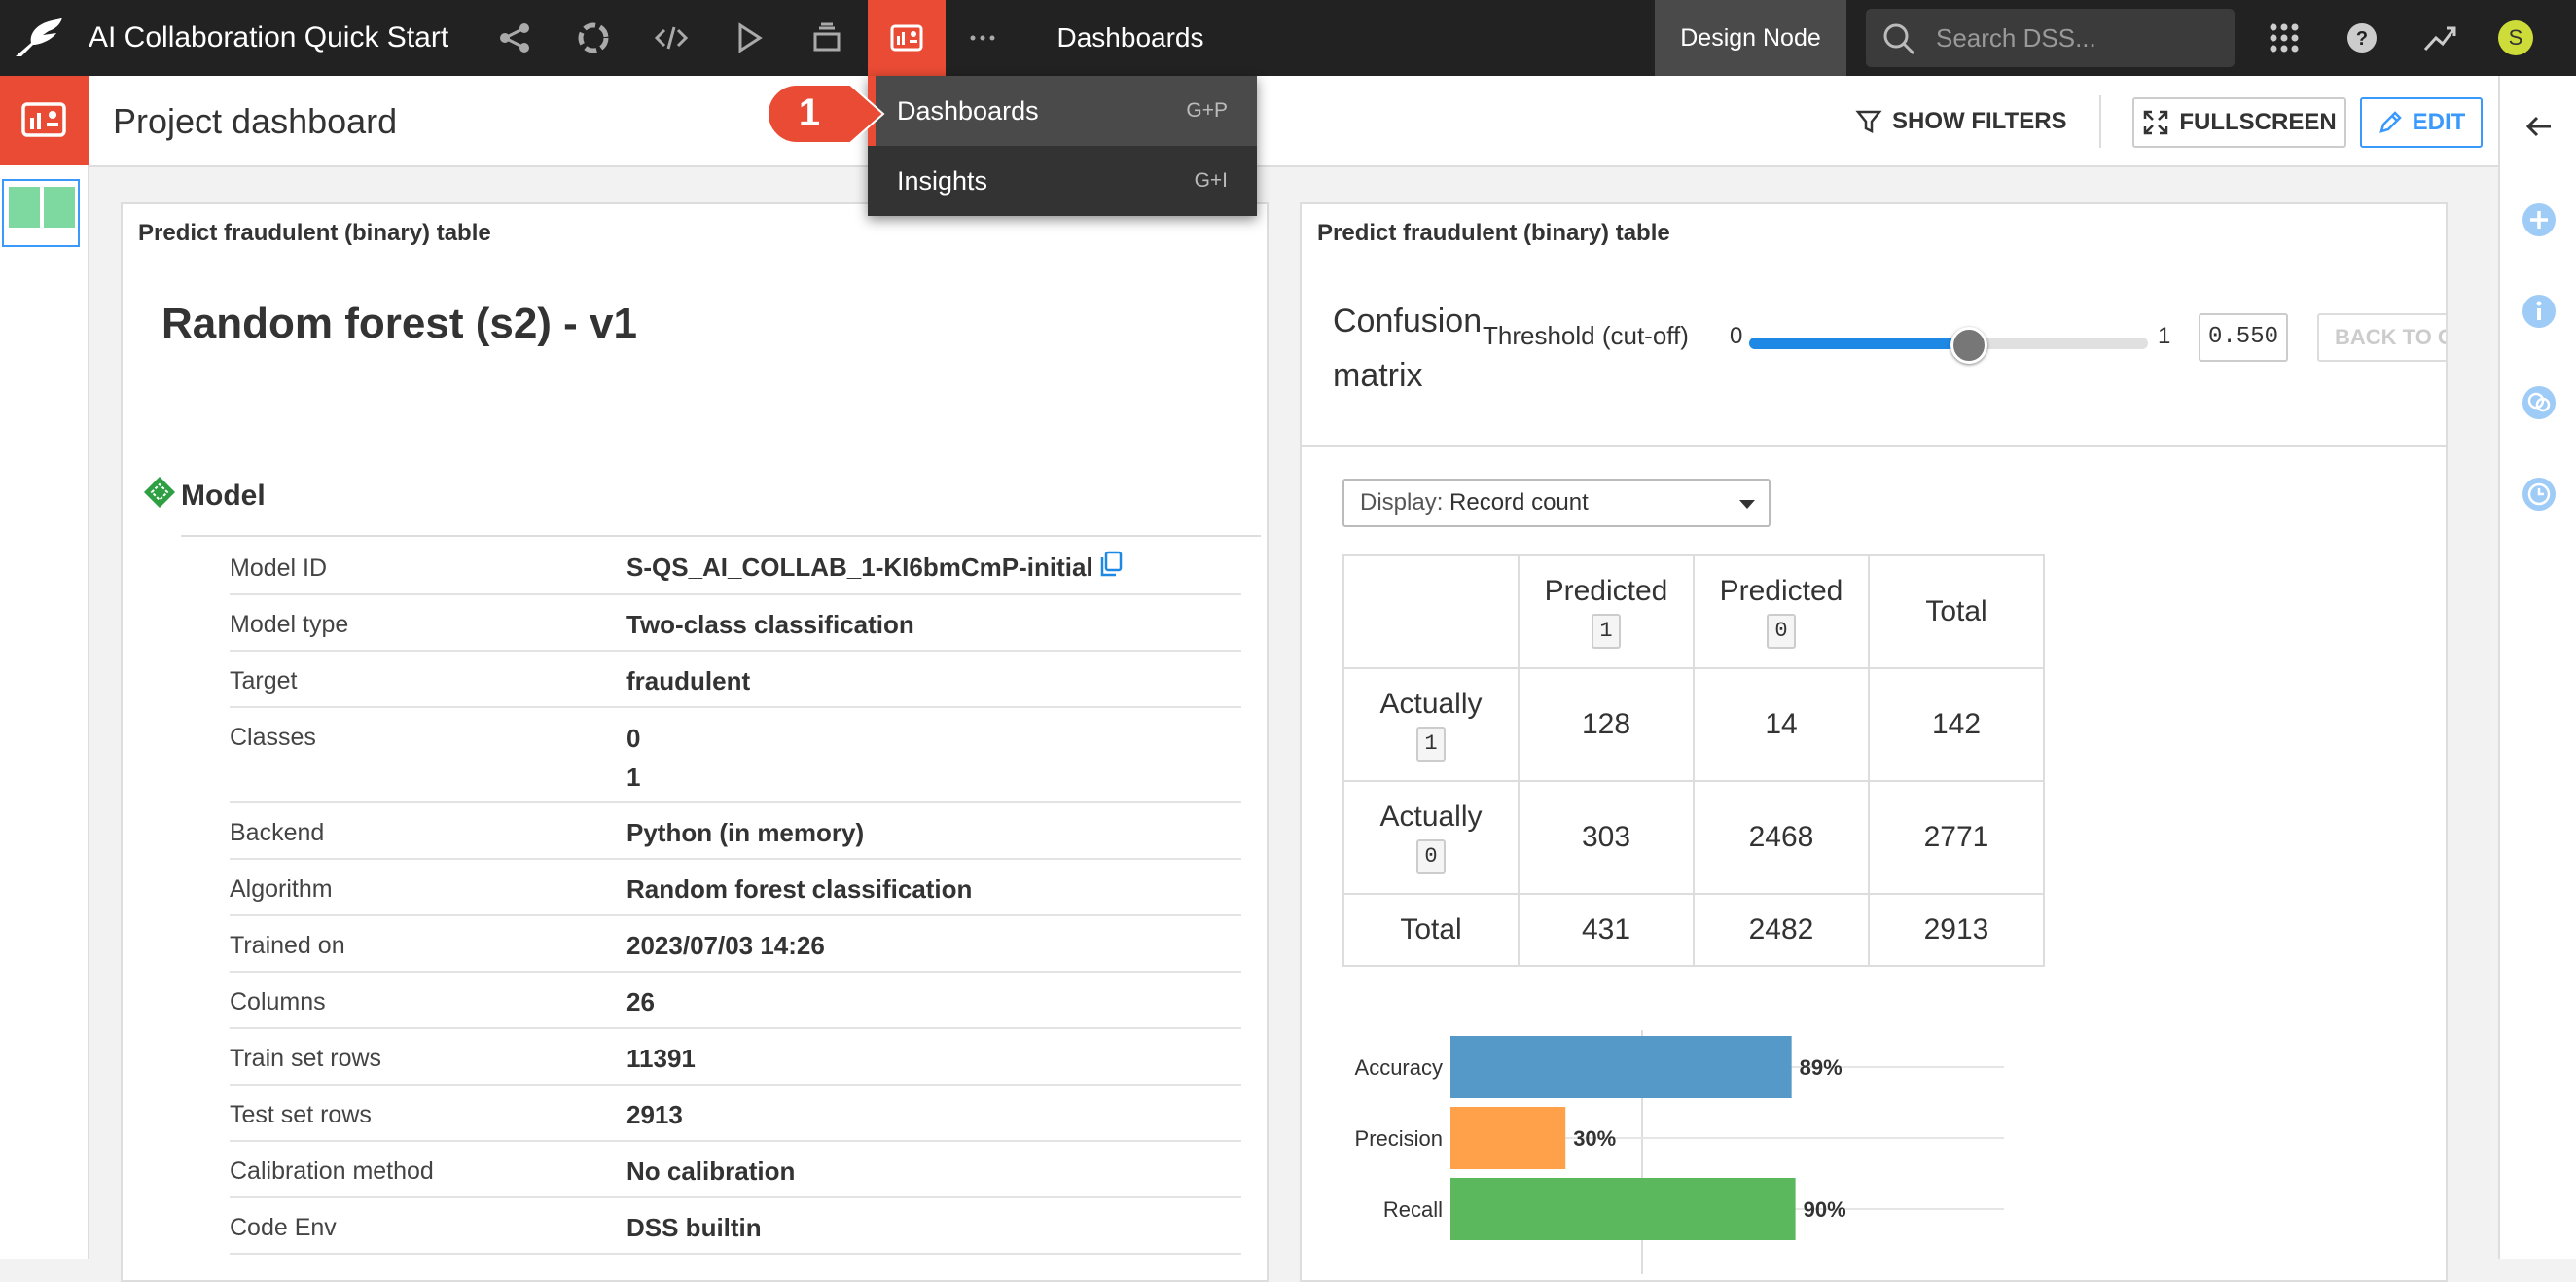  I want to click on menu-item-shortcut: G+P, so click(1207, 110).